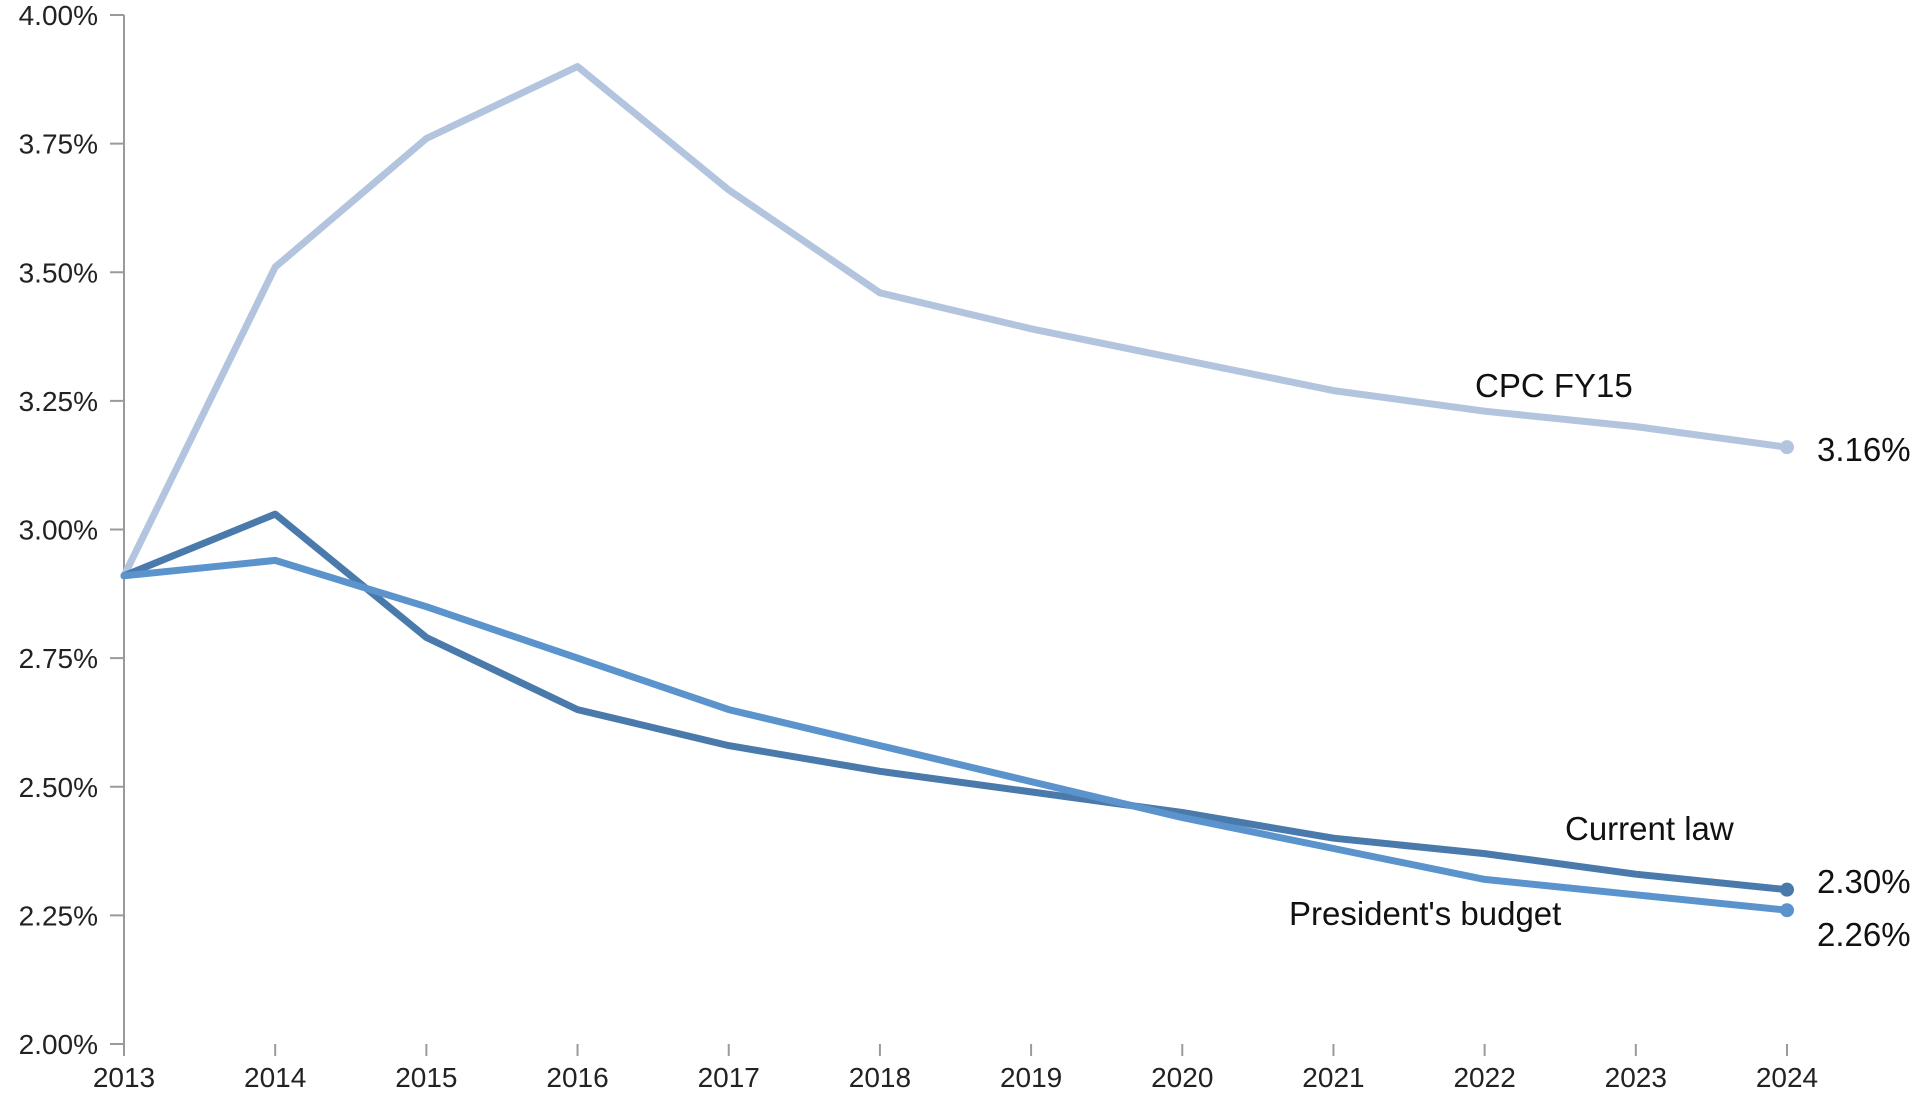  Describe the element at coordinates (1636, 1077) in the screenshot. I see `x-tick-label: 2023` at that location.